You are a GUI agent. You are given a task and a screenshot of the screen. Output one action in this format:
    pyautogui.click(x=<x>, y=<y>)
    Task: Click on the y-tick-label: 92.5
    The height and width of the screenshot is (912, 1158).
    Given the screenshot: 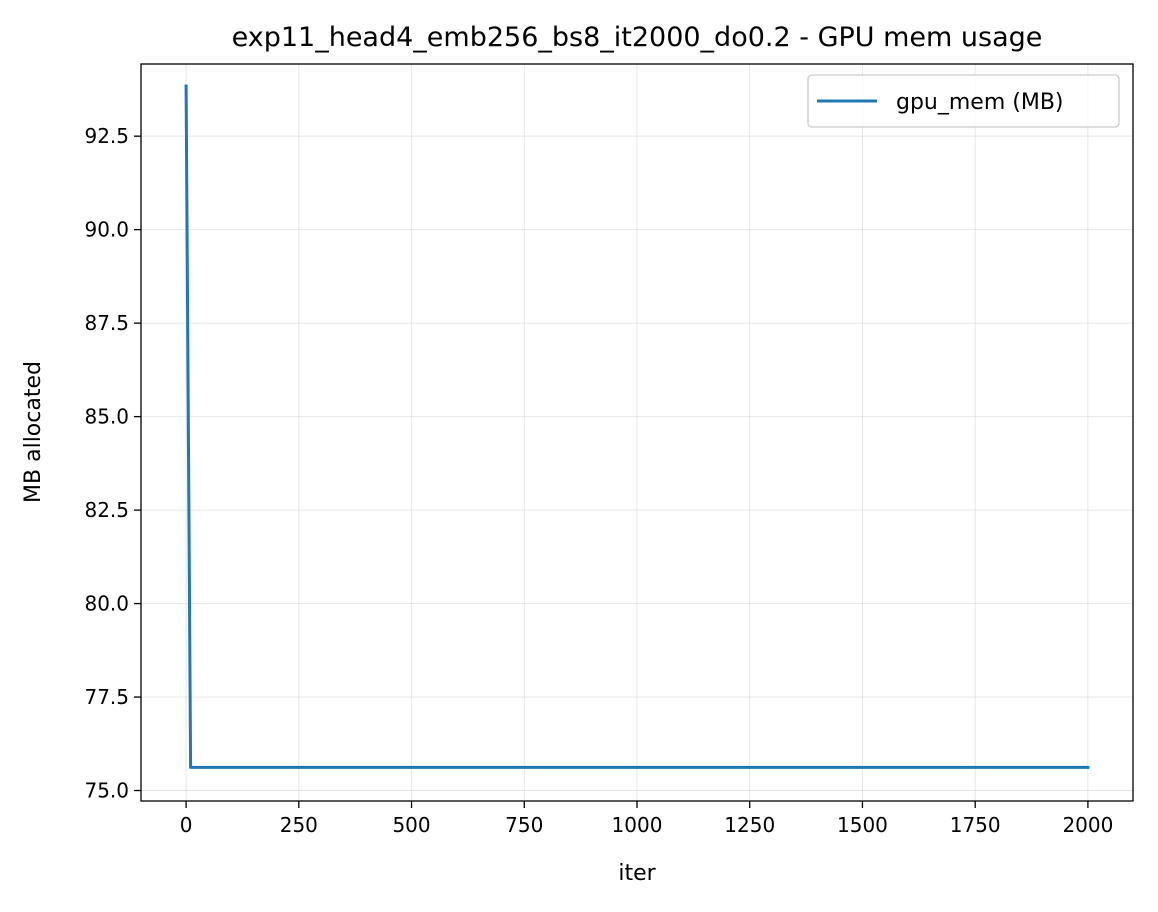 What is the action you would take?
    pyautogui.click(x=106, y=136)
    